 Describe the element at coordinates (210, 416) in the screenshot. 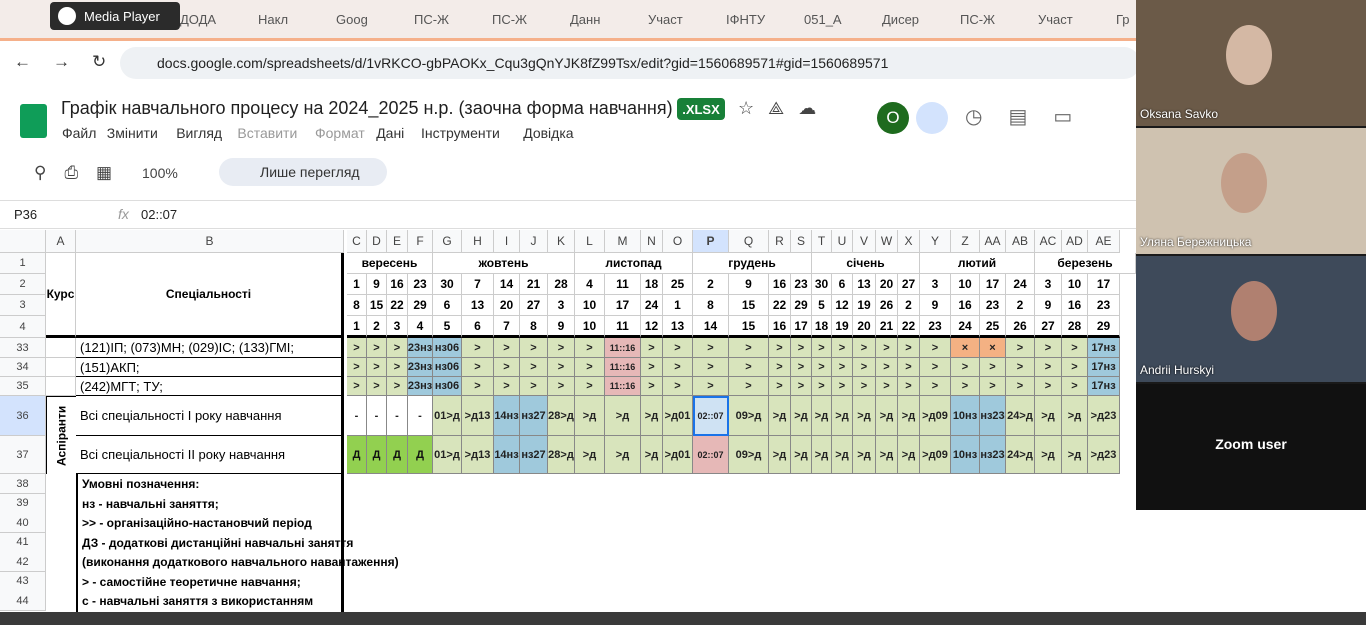

I see `row-label: Всі спеціальності І року навчання` at that location.